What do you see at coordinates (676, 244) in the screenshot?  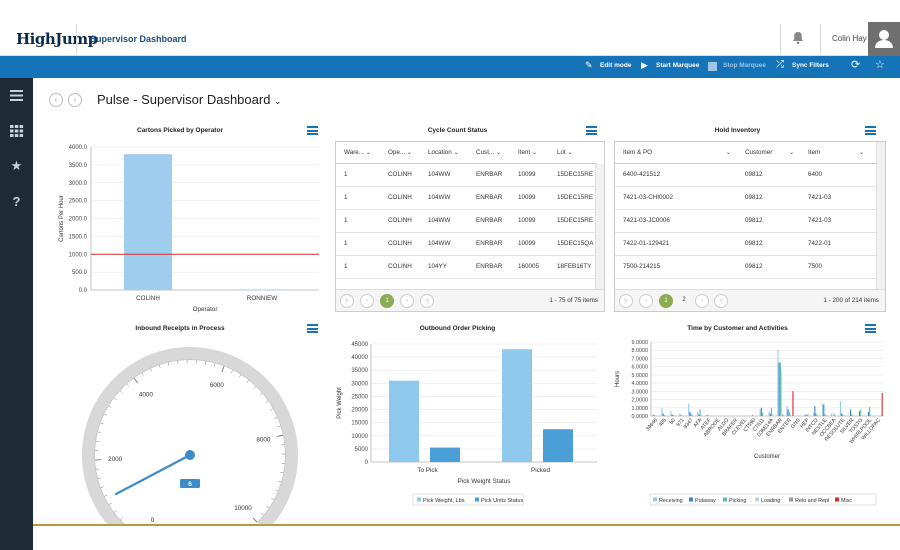 I see `cell: 7422-01-129421` at bounding box center [676, 244].